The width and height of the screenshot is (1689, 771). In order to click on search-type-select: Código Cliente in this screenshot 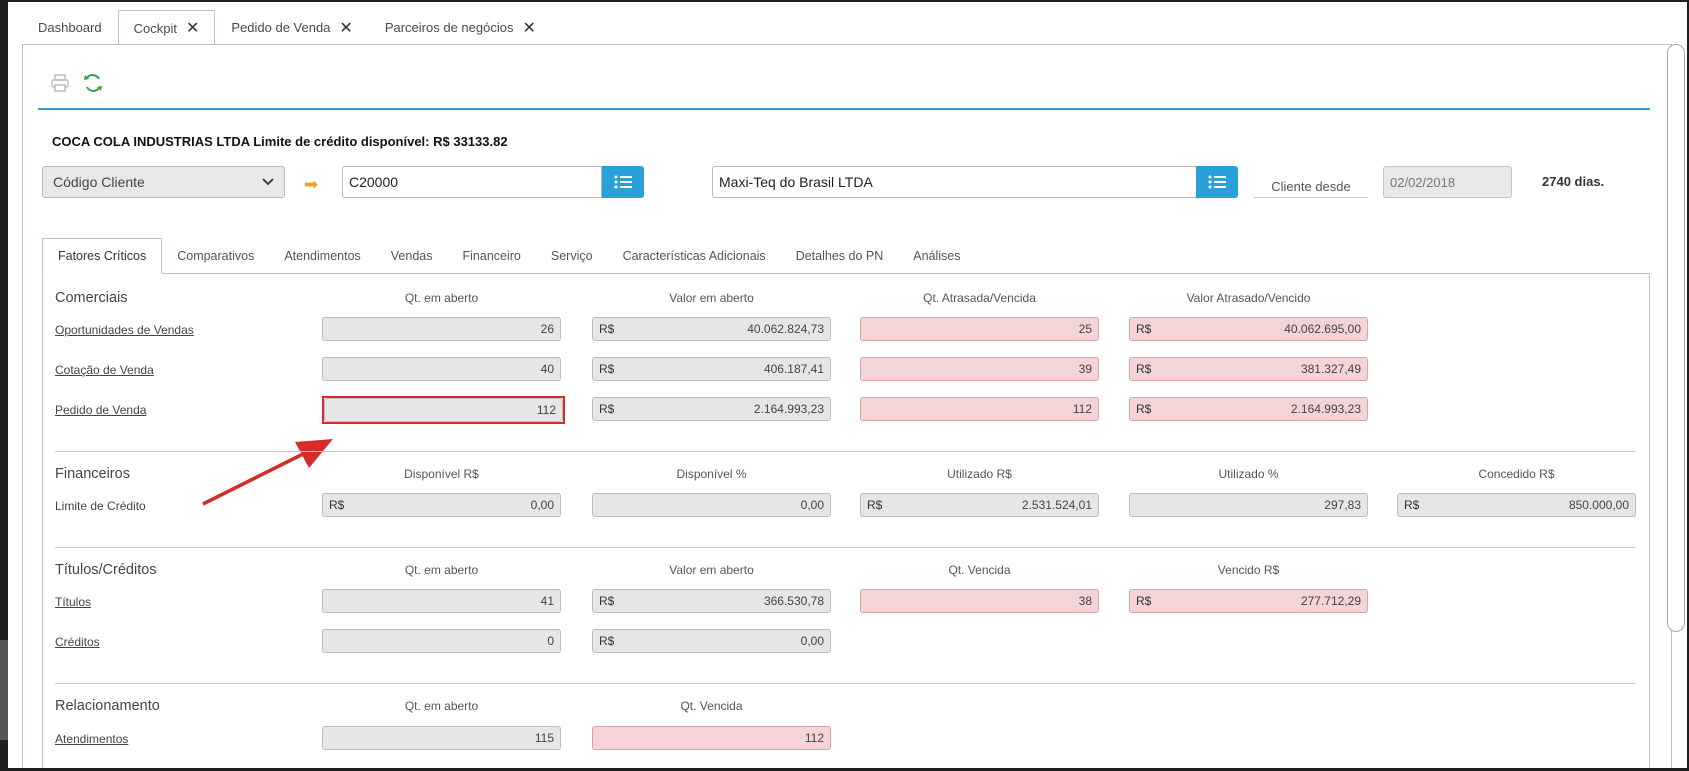, I will do `click(163, 182)`.